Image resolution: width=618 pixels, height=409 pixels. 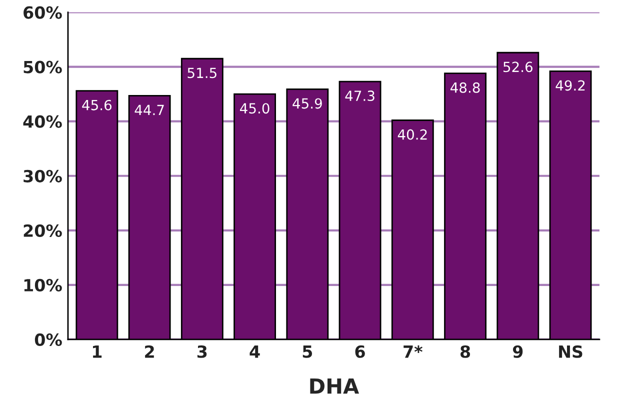 What do you see at coordinates (48, 339) in the screenshot?
I see `y-tick-label: 0%` at bounding box center [48, 339].